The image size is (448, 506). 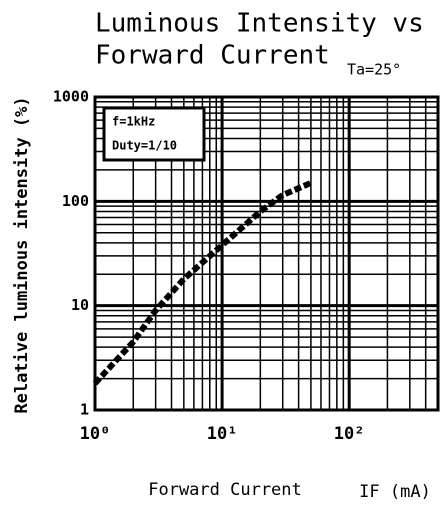 I want to click on legend-box, so click(x=154, y=134).